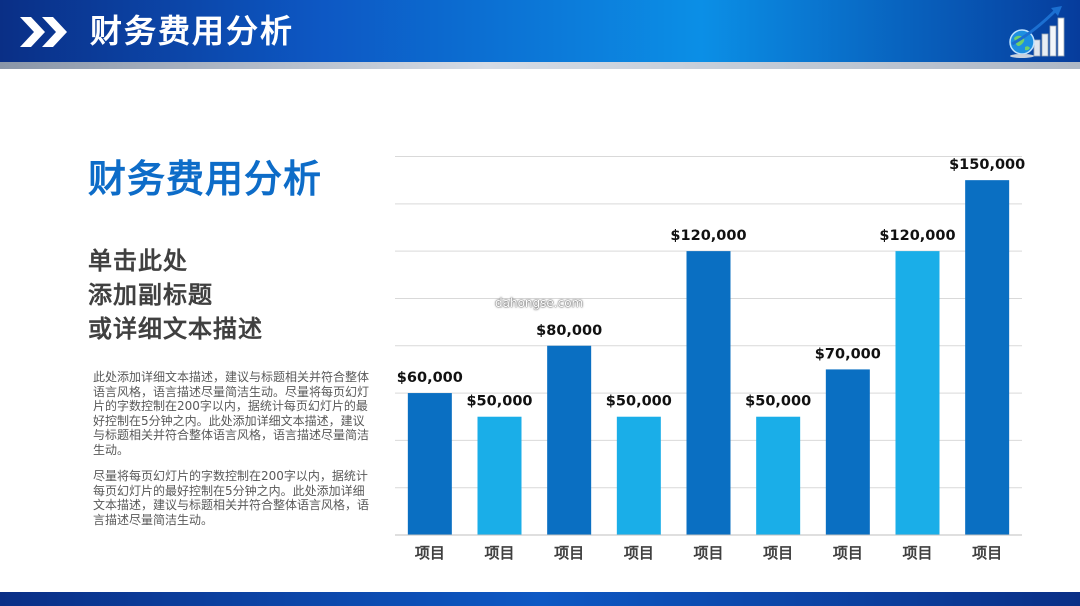 The width and height of the screenshot is (1080, 606). I want to click on subtitle-line: 单击此处, so click(138, 261).